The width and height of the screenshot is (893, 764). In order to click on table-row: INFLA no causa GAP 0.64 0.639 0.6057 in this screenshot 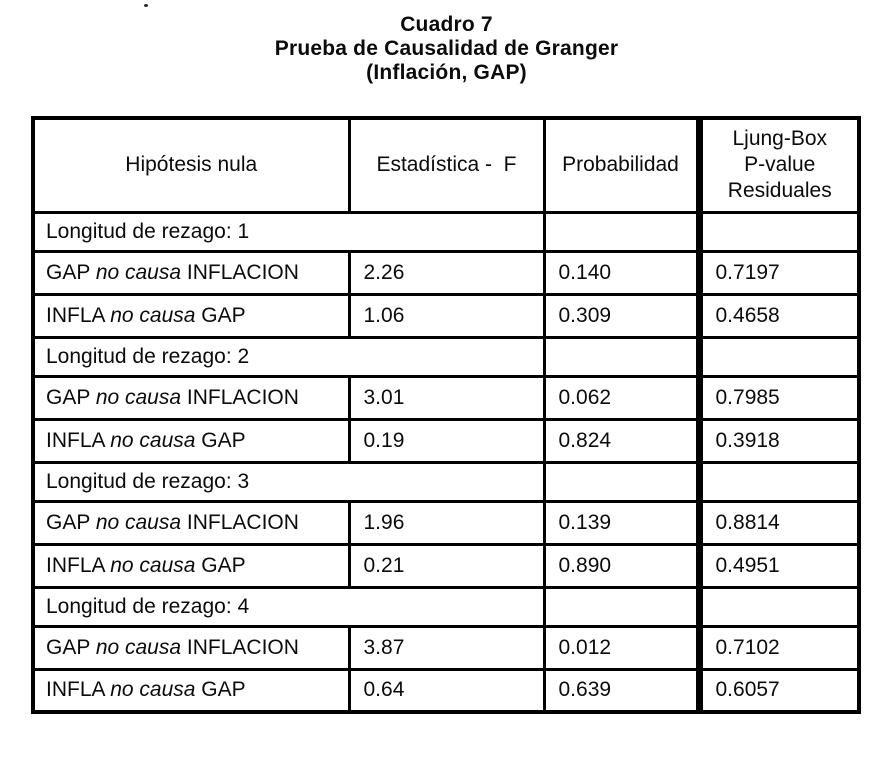, I will do `click(446, 690)`.